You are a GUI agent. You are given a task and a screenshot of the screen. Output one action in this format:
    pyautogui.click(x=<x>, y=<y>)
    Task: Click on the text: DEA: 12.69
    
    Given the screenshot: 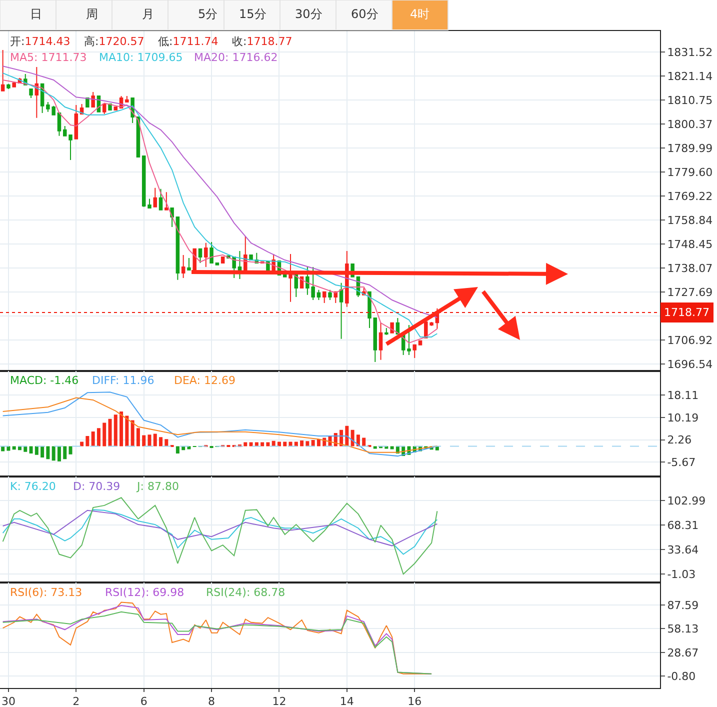 What is the action you would take?
    pyautogui.click(x=205, y=380)
    